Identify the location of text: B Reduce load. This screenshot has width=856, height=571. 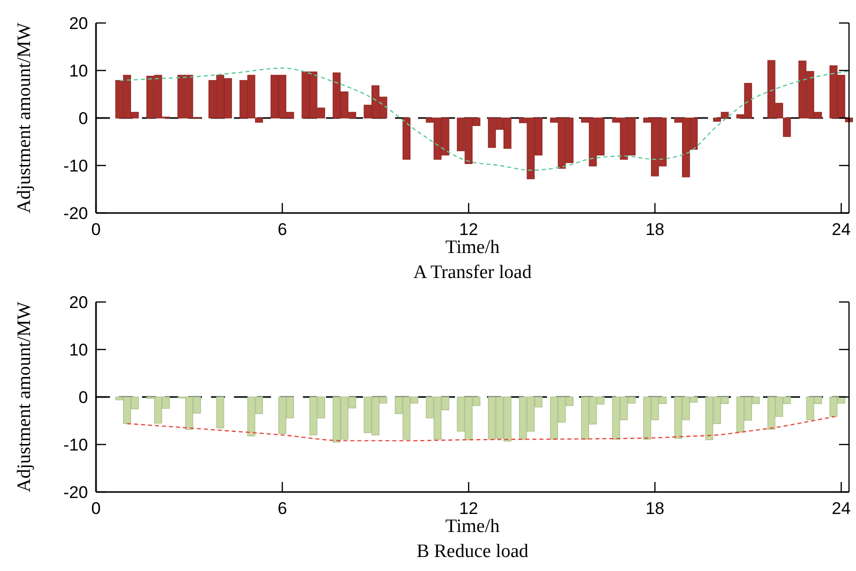
(472, 551).